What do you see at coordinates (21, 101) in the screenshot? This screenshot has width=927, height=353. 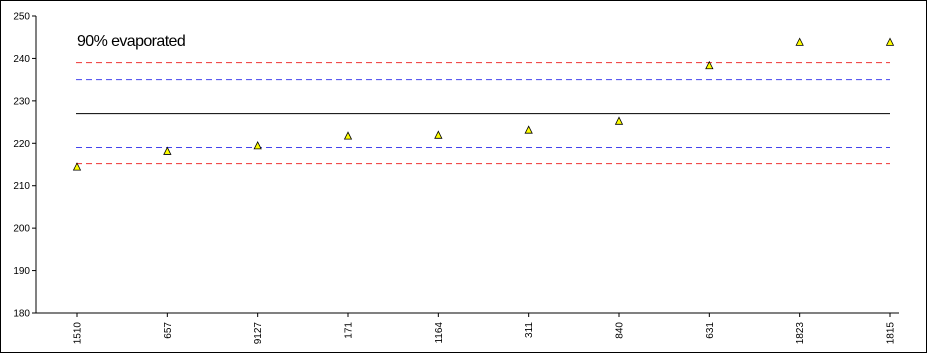 I see `y-tick-label: 230` at bounding box center [21, 101].